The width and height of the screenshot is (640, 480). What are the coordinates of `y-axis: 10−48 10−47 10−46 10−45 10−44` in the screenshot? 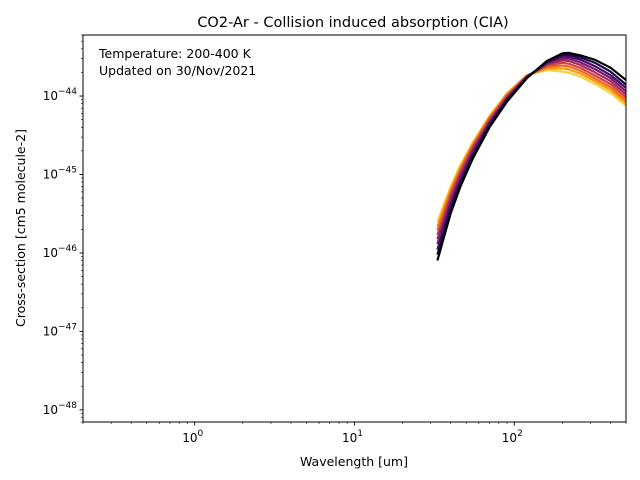 It's located at (63, 228).